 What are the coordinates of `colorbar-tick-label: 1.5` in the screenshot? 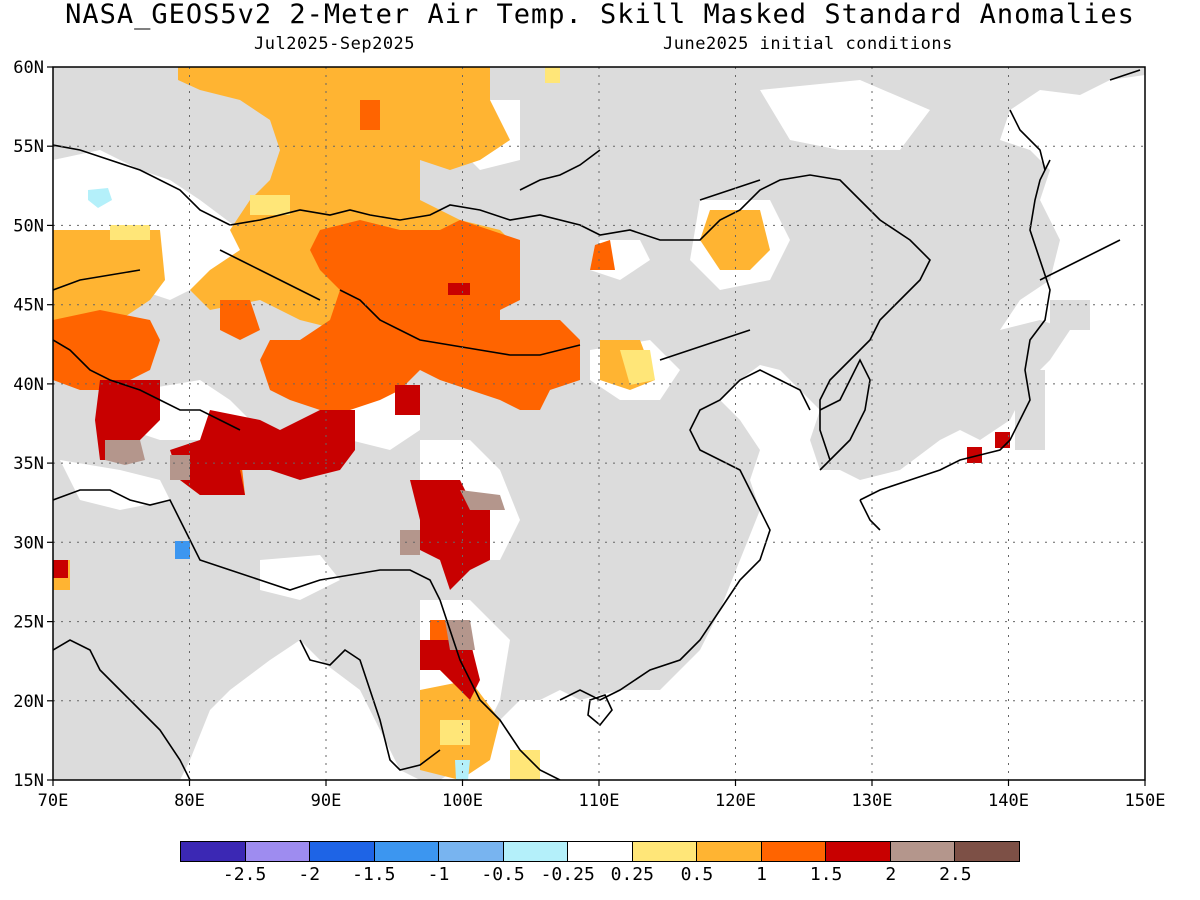 It's located at (826, 874).